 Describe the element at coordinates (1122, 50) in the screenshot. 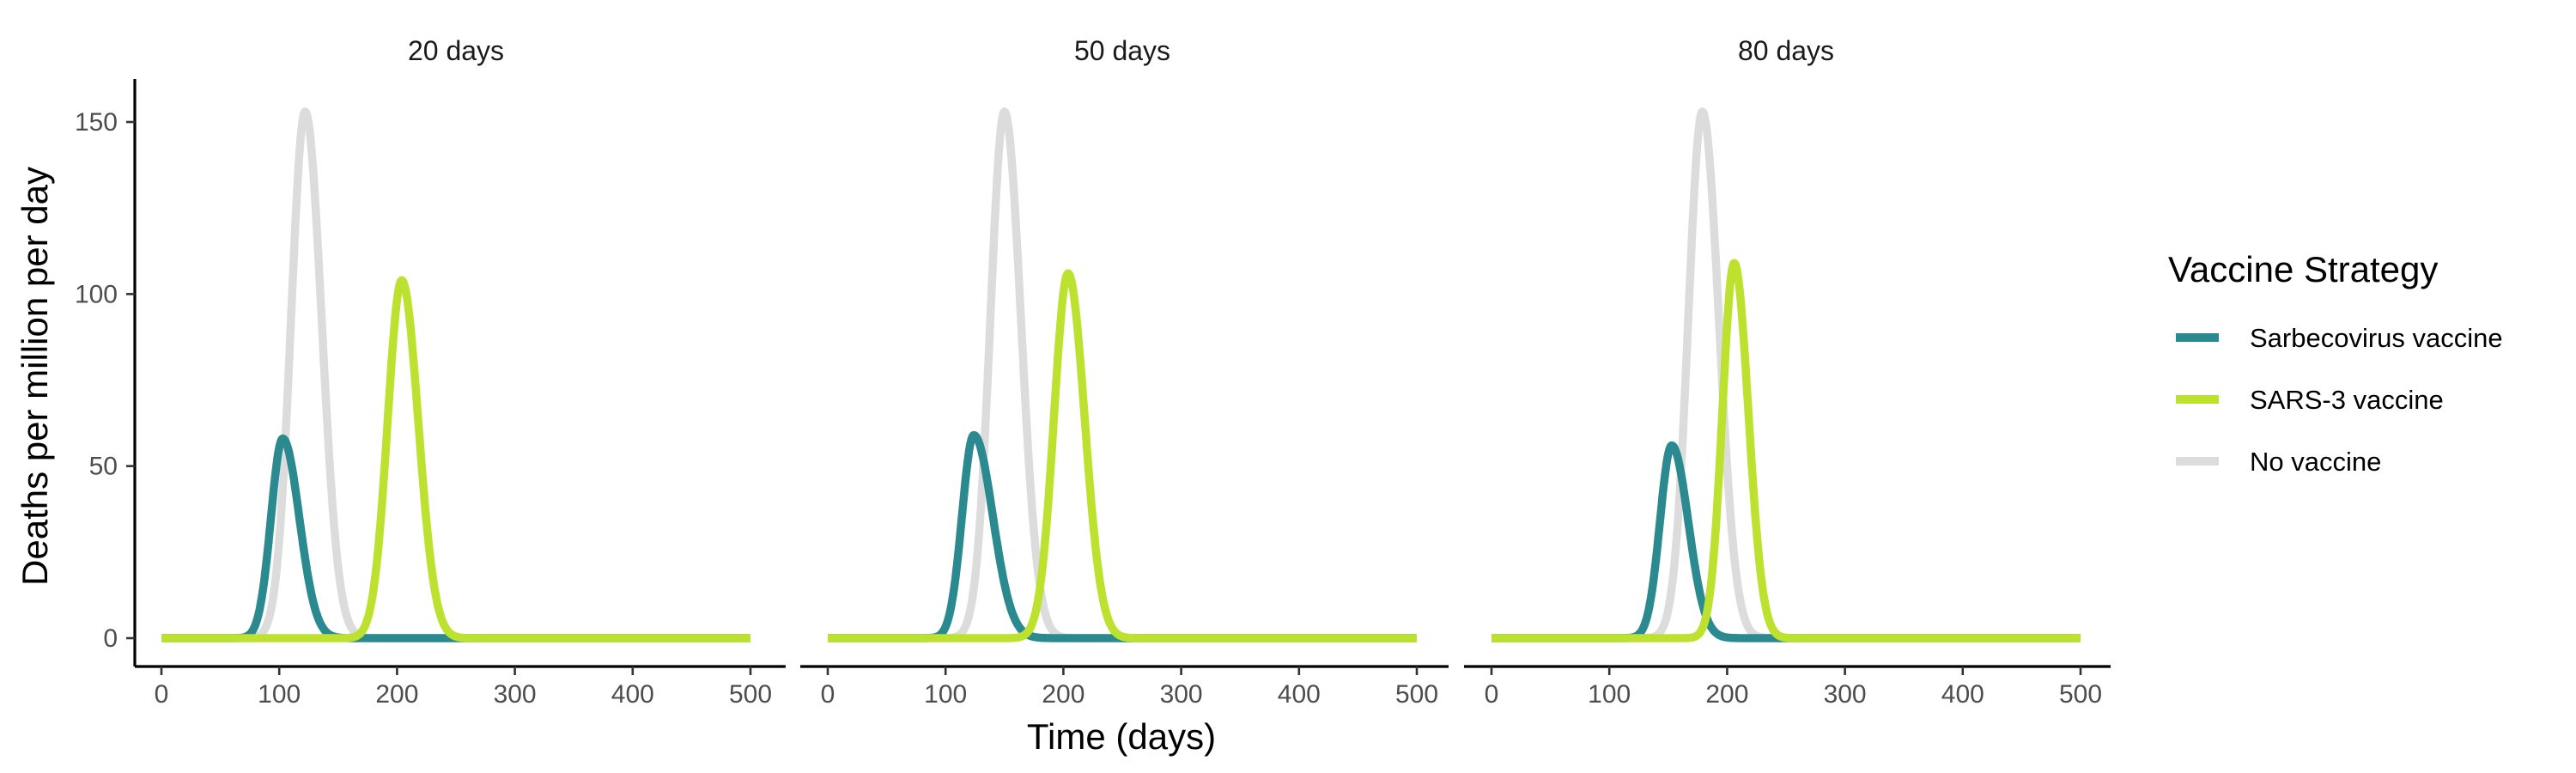

I see `panel-title: 50 days` at that location.